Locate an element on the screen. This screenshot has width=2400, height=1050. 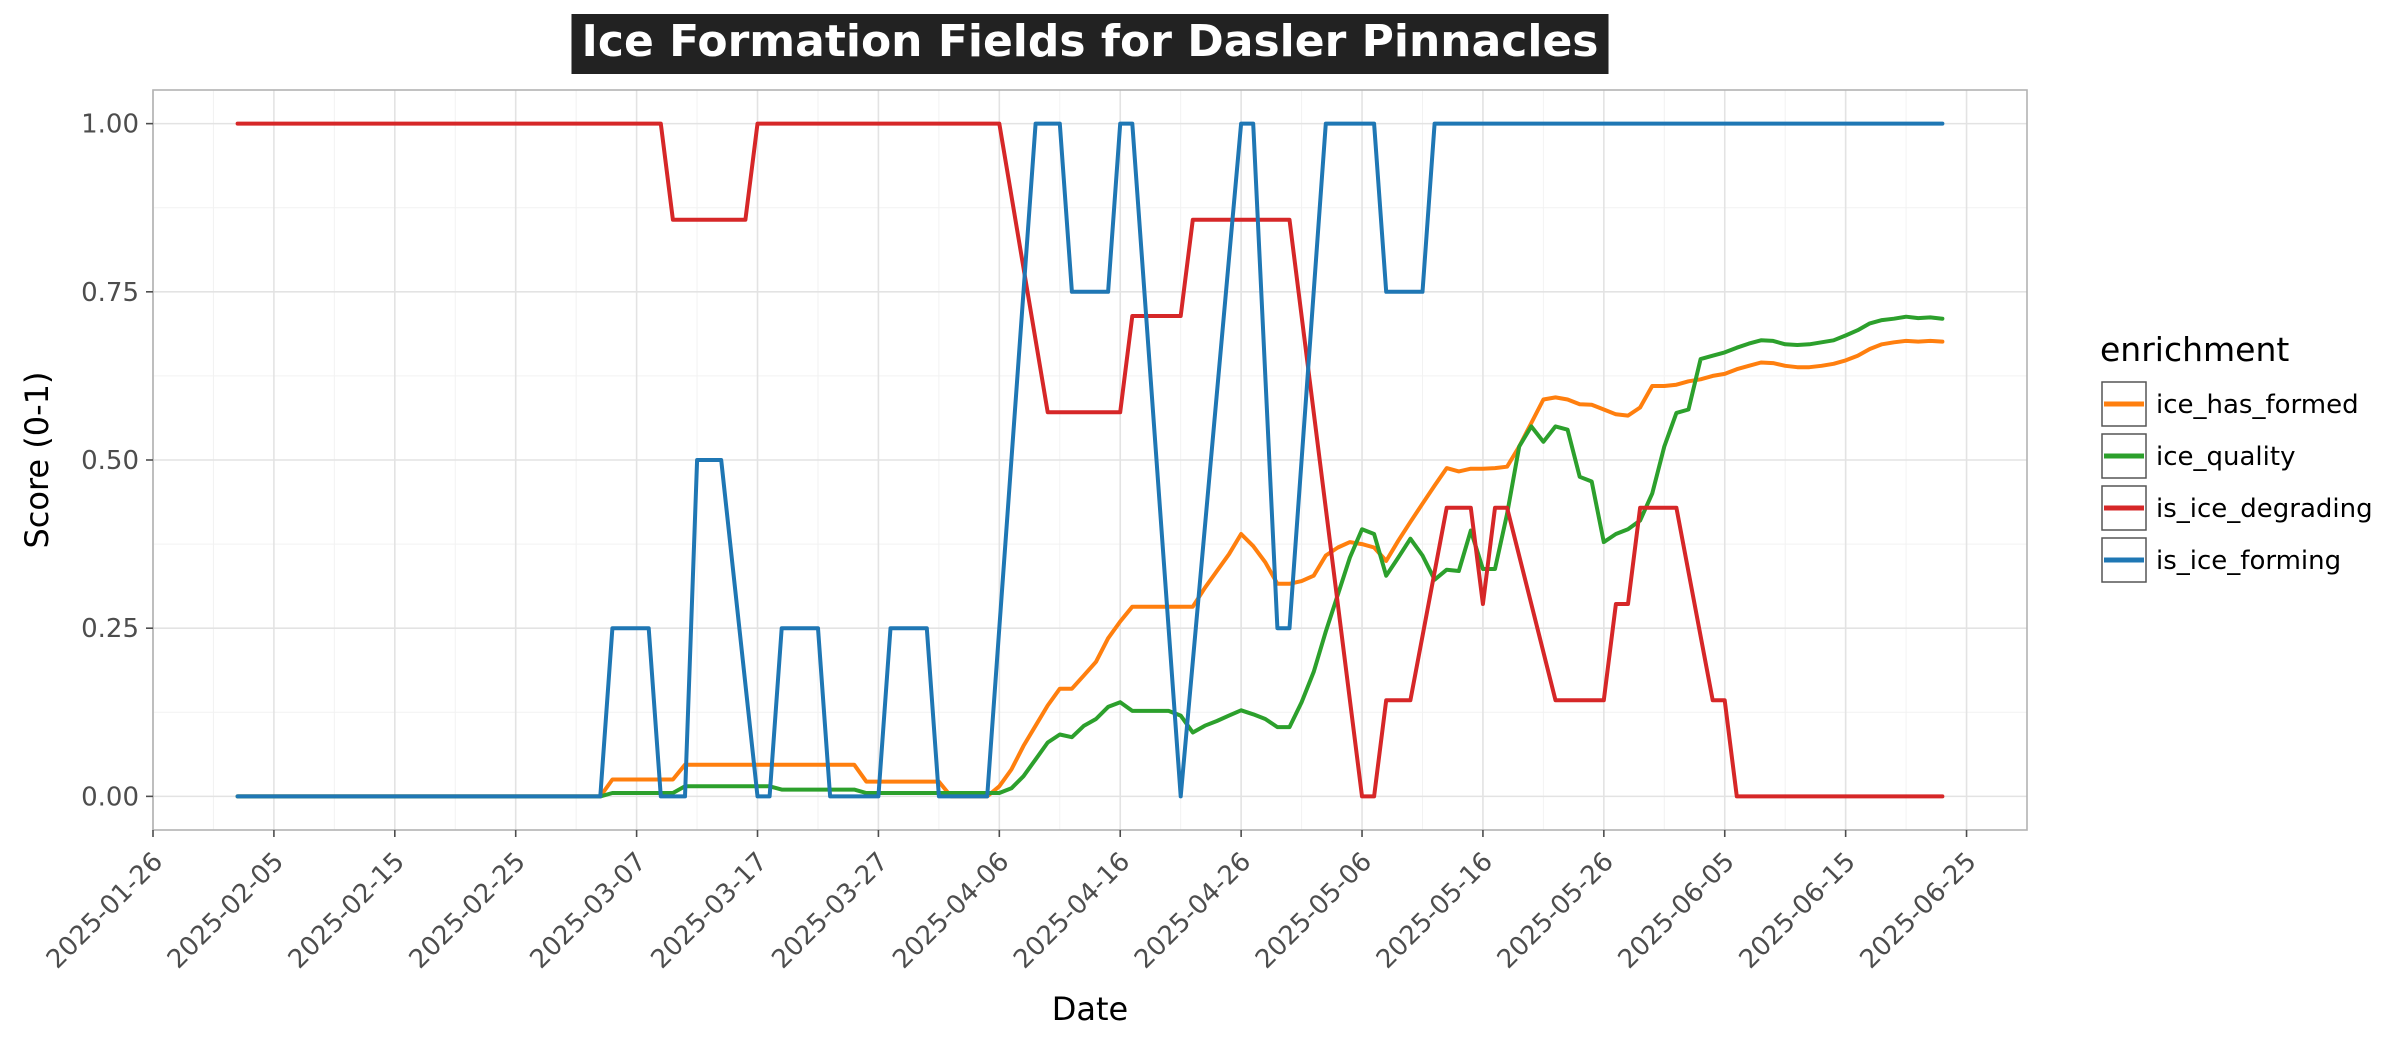
legend-item-is-ice-forming: is_ice_forming is located at coordinates (2221, 560).